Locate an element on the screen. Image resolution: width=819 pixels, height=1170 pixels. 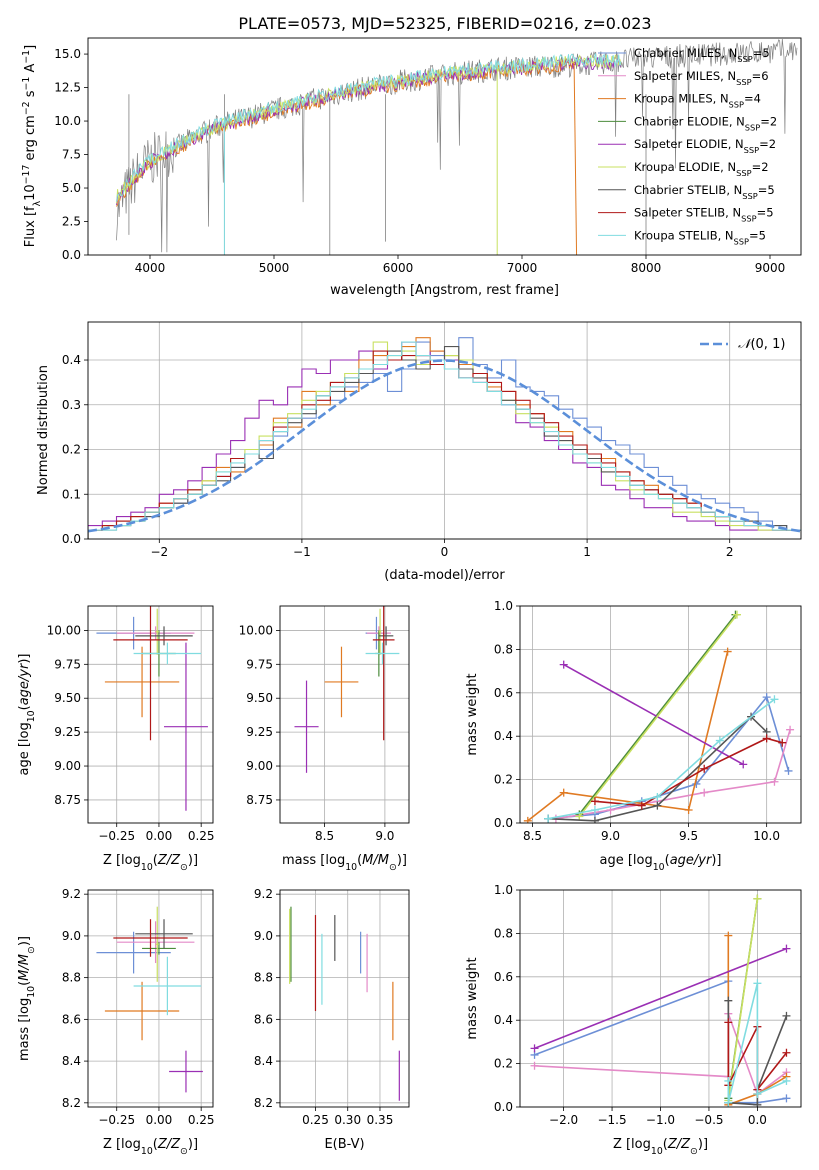
y-tick-label: 15.0 is located at coordinates (67, 54).